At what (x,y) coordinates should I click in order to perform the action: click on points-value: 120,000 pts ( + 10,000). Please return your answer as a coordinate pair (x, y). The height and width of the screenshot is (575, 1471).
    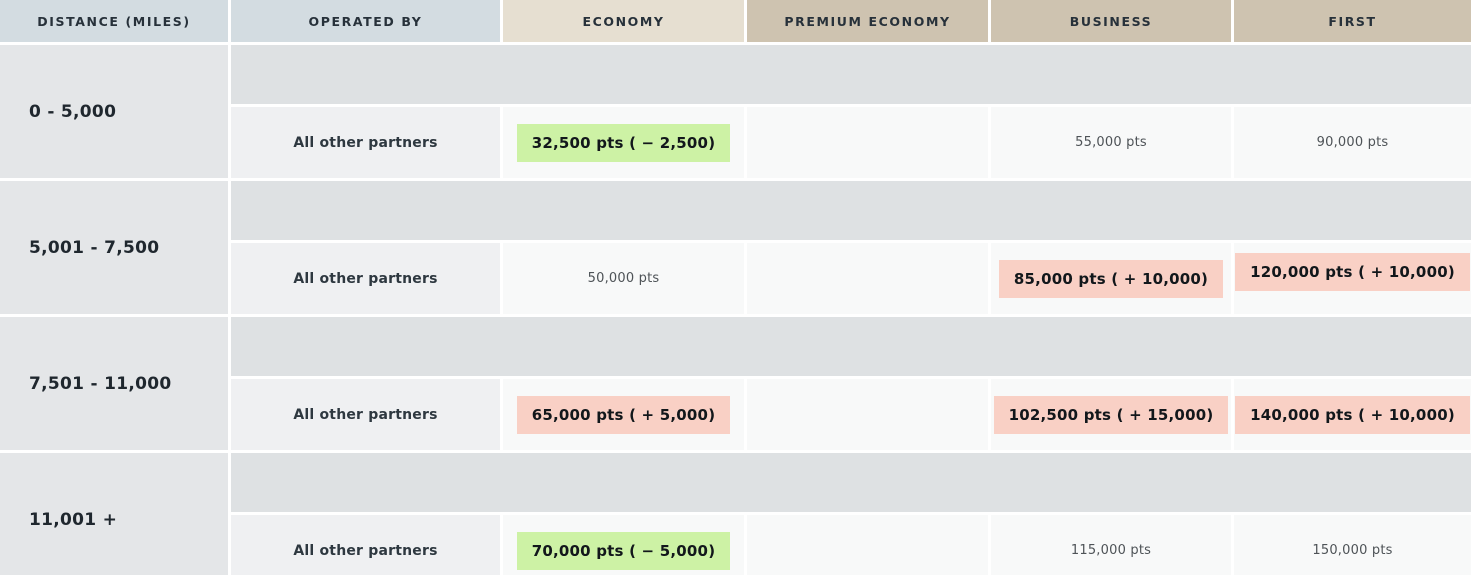
    Looking at the image, I should click on (1352, 271).